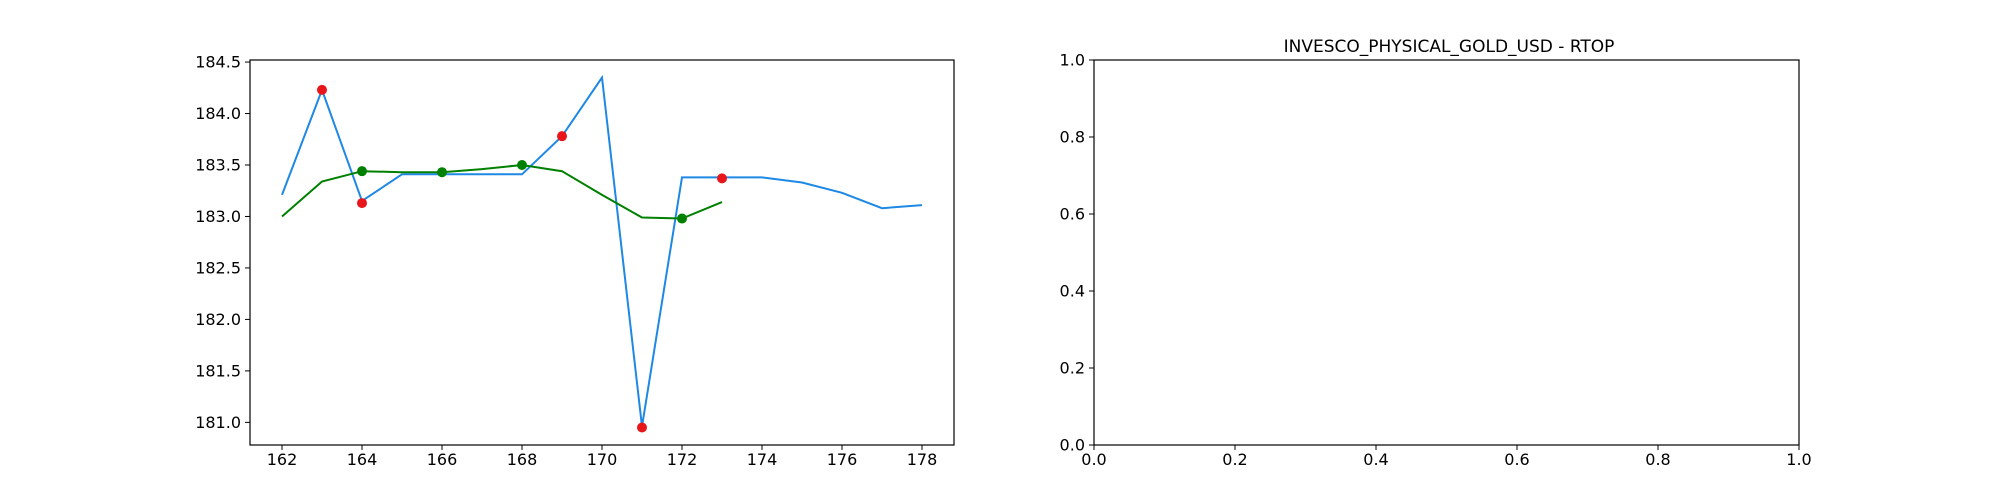 The height and width of the screenshot is (500, 2000). Describe the element at coordinates (1234, 459) in the screenshot. I see `chart-1-x-tick-label: 0.2` at that location.